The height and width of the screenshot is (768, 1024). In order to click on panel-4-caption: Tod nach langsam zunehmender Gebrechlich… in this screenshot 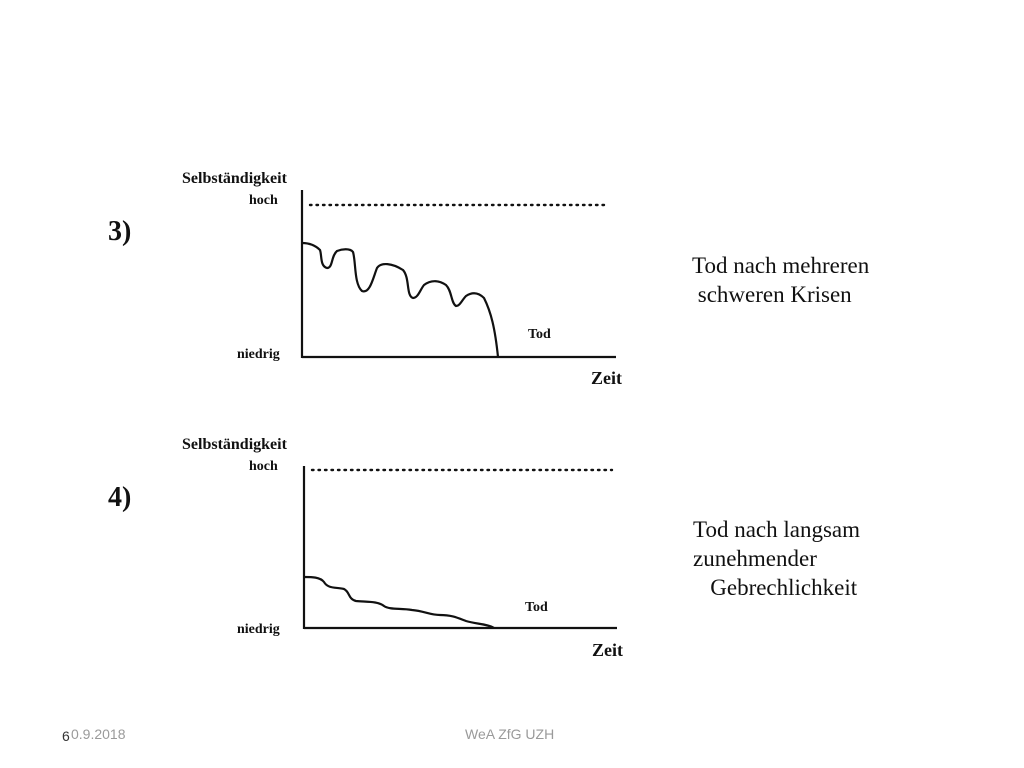, I will do `click(777, 558)`.